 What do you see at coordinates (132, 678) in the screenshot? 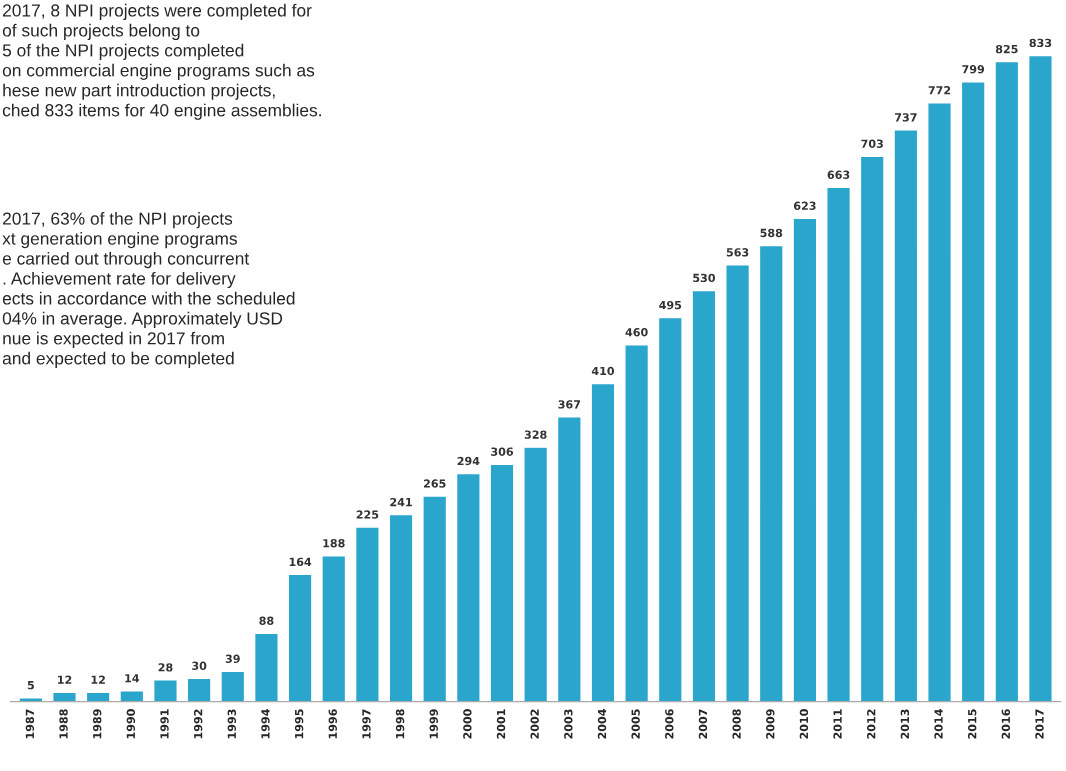
I see `data-label: 14` at bounding box center [132, 678].